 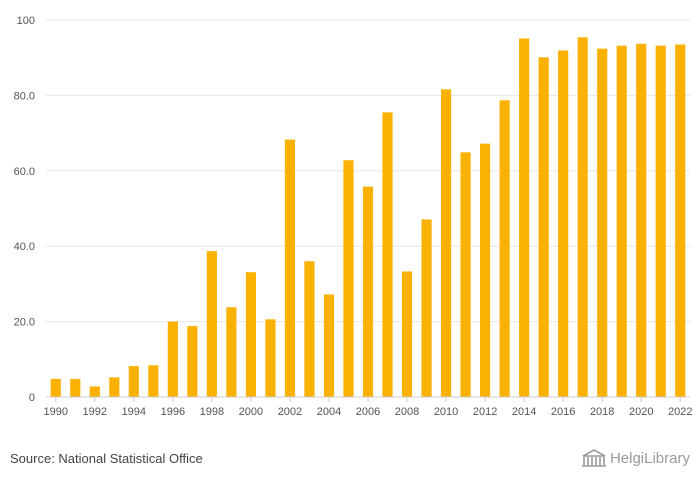 I want to click on bar-2012, so click(x=485, y=270).